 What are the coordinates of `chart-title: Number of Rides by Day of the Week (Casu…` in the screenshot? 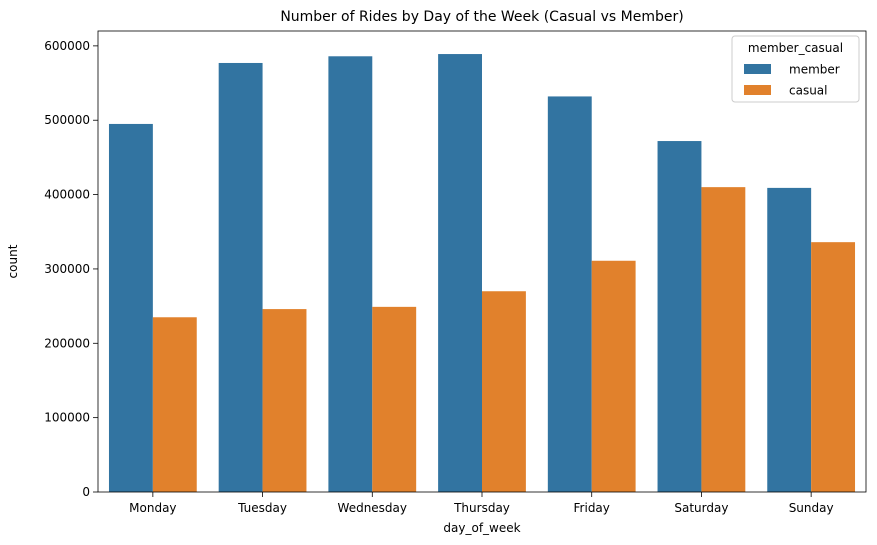 It's located at (481, 17).